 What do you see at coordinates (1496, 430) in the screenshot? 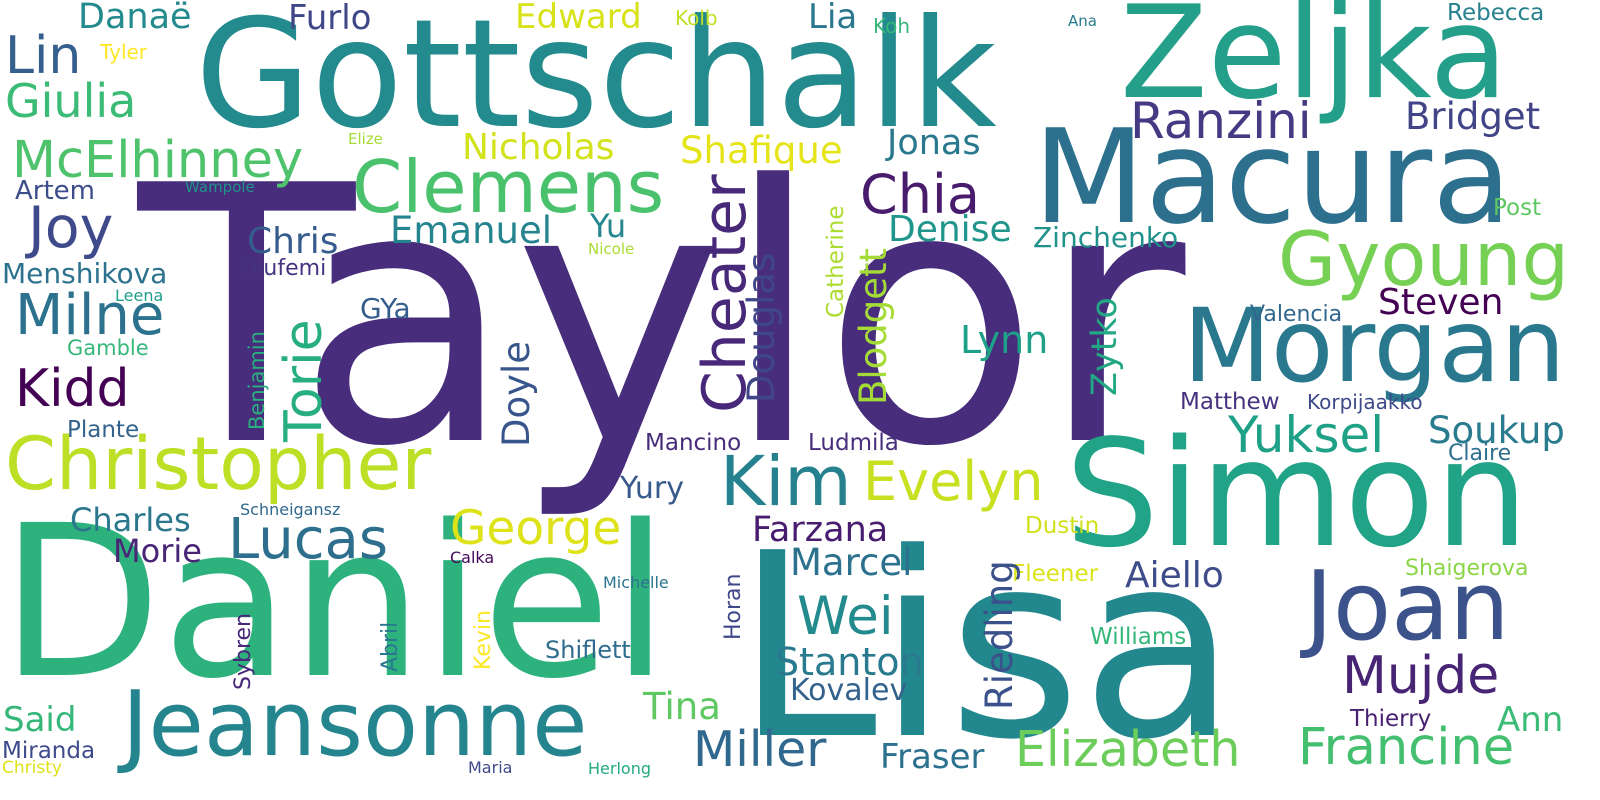
I see `word-soukup: Soukup` at bounding box center [1496, 430].